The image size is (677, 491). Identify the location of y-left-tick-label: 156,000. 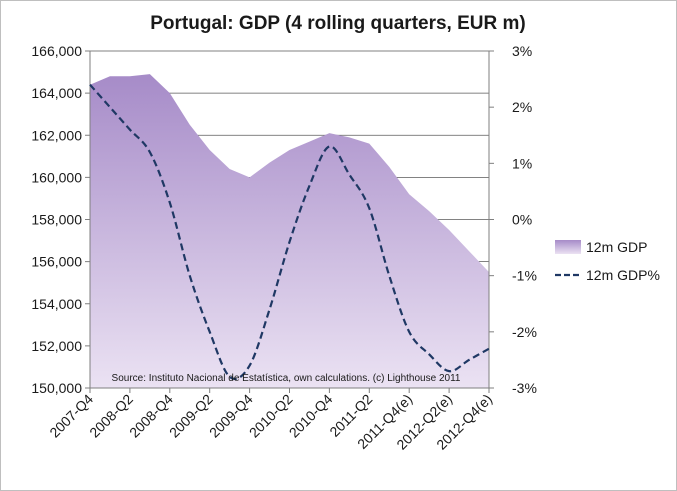
(56, 262).